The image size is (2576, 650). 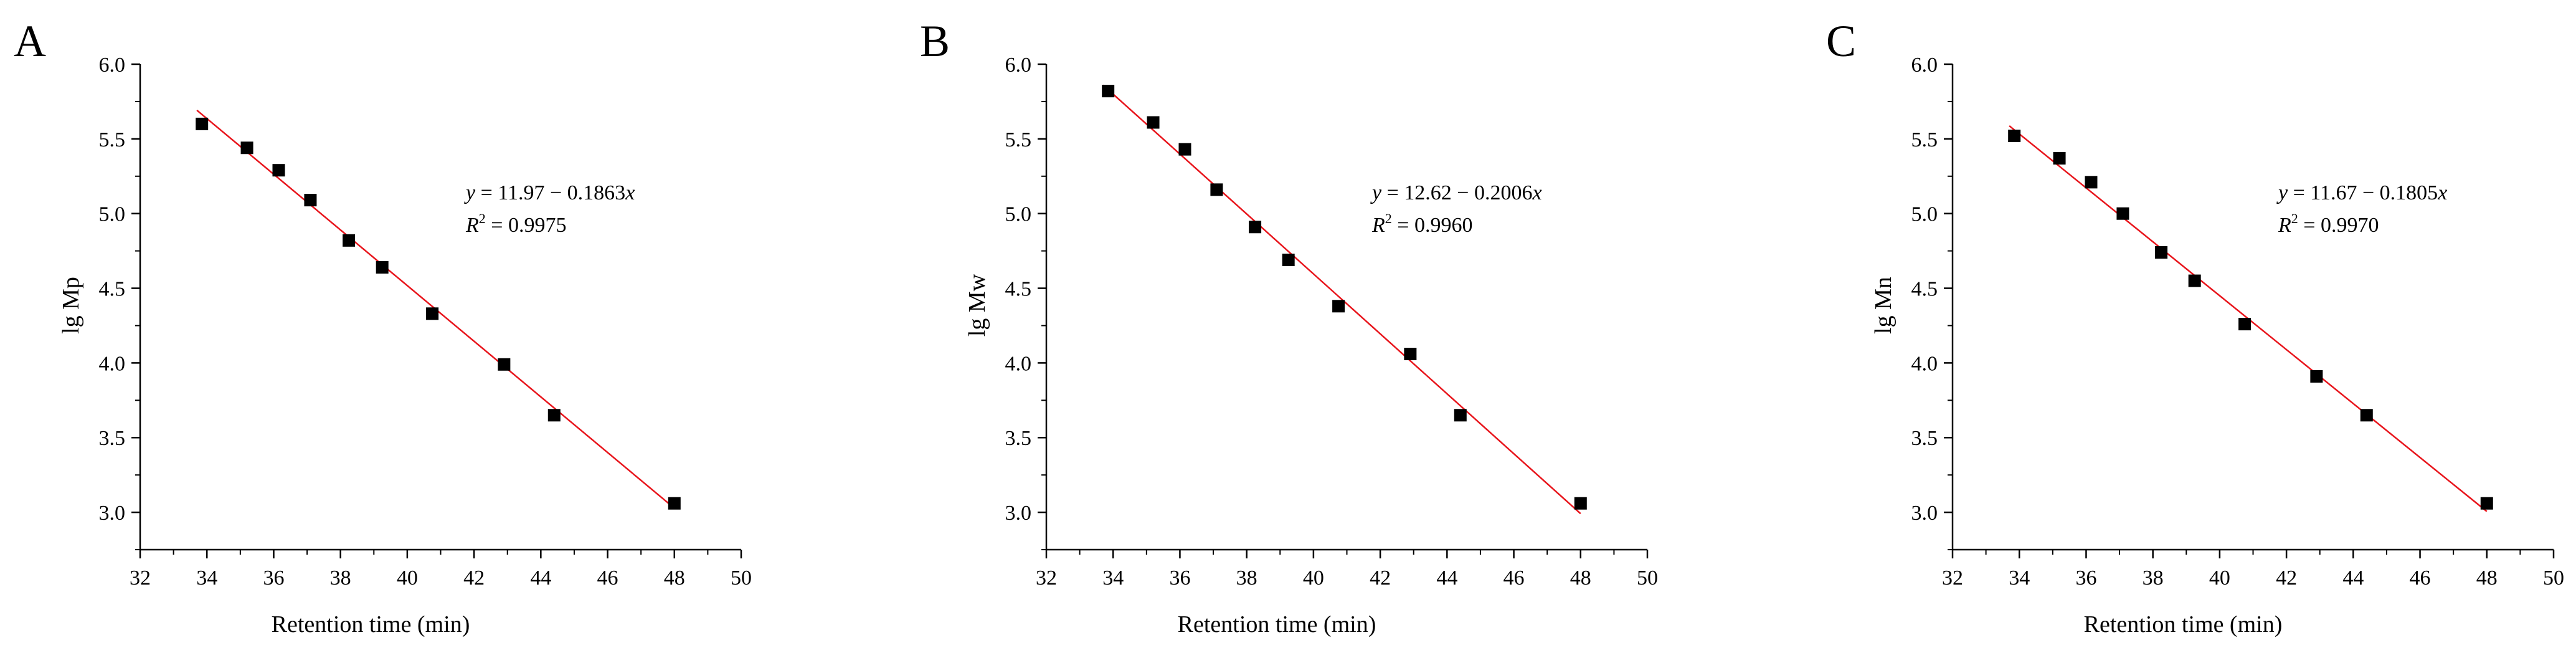 I want to click on y-tick-label-a: 3.0, so click(x=112, y=513).